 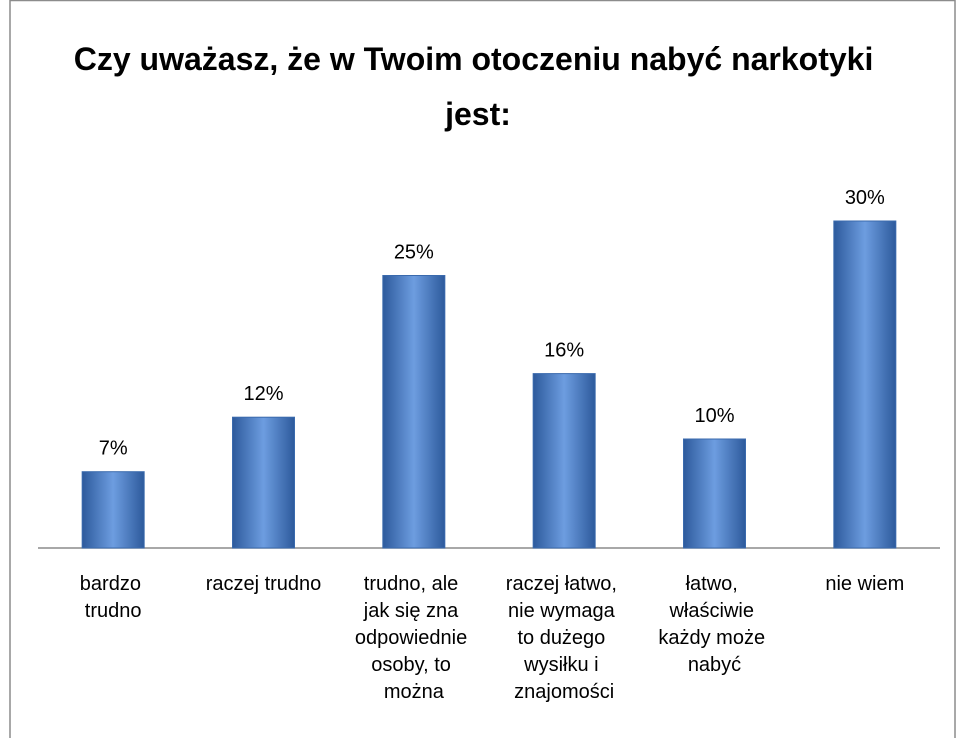 What do you see at coordinates (113, 597) in the screenshot?
I see `x-tick-label: bardzo trudno` at bounding box center [113, 597].